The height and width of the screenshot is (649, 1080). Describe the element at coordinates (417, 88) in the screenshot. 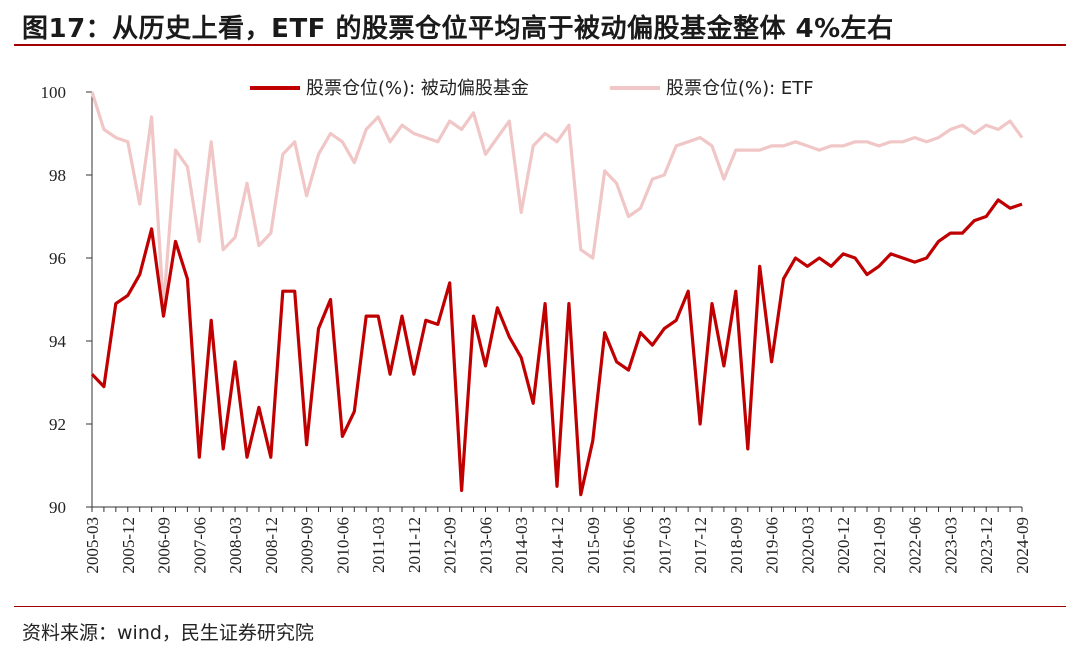

I see `legend-label-passive: 股票仓位(%): 被动偏股基金` at that location.